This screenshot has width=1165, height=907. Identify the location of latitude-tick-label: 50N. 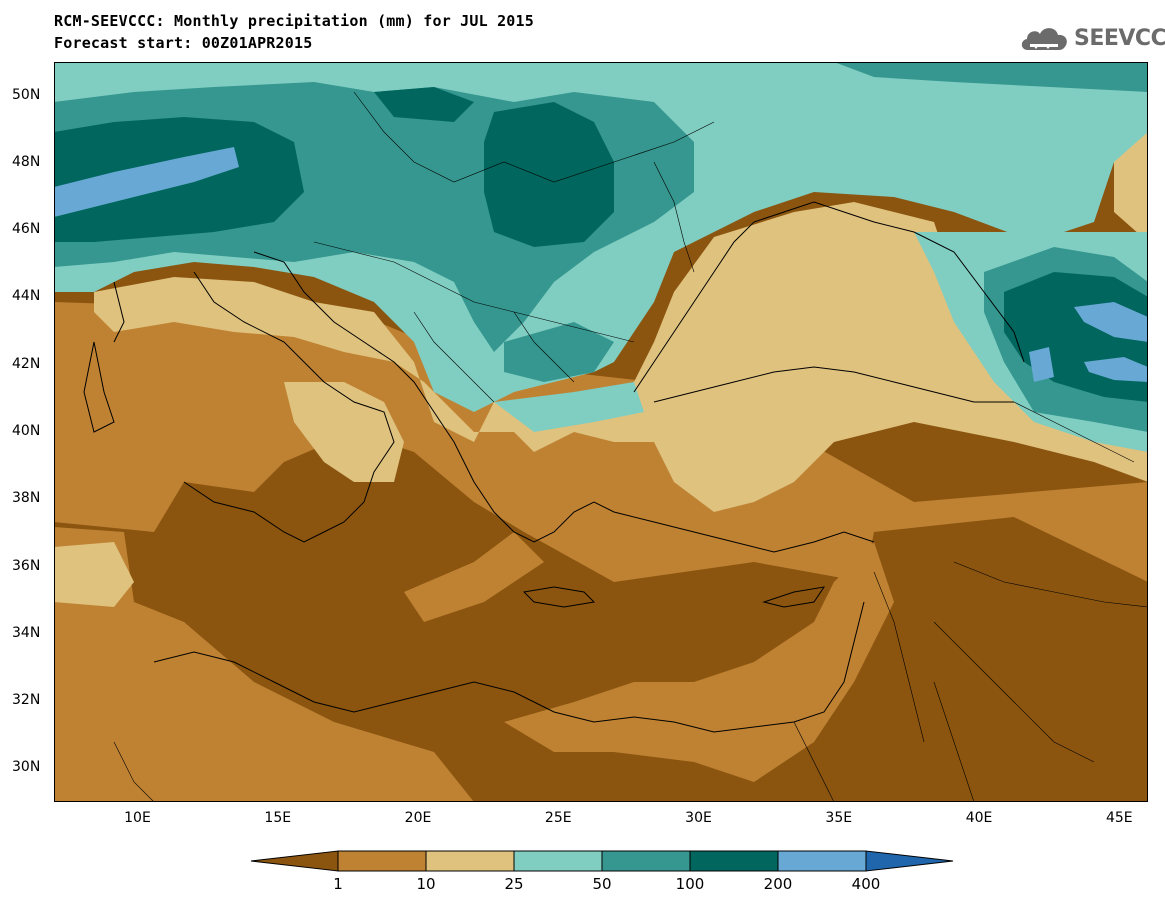
(26, 94).